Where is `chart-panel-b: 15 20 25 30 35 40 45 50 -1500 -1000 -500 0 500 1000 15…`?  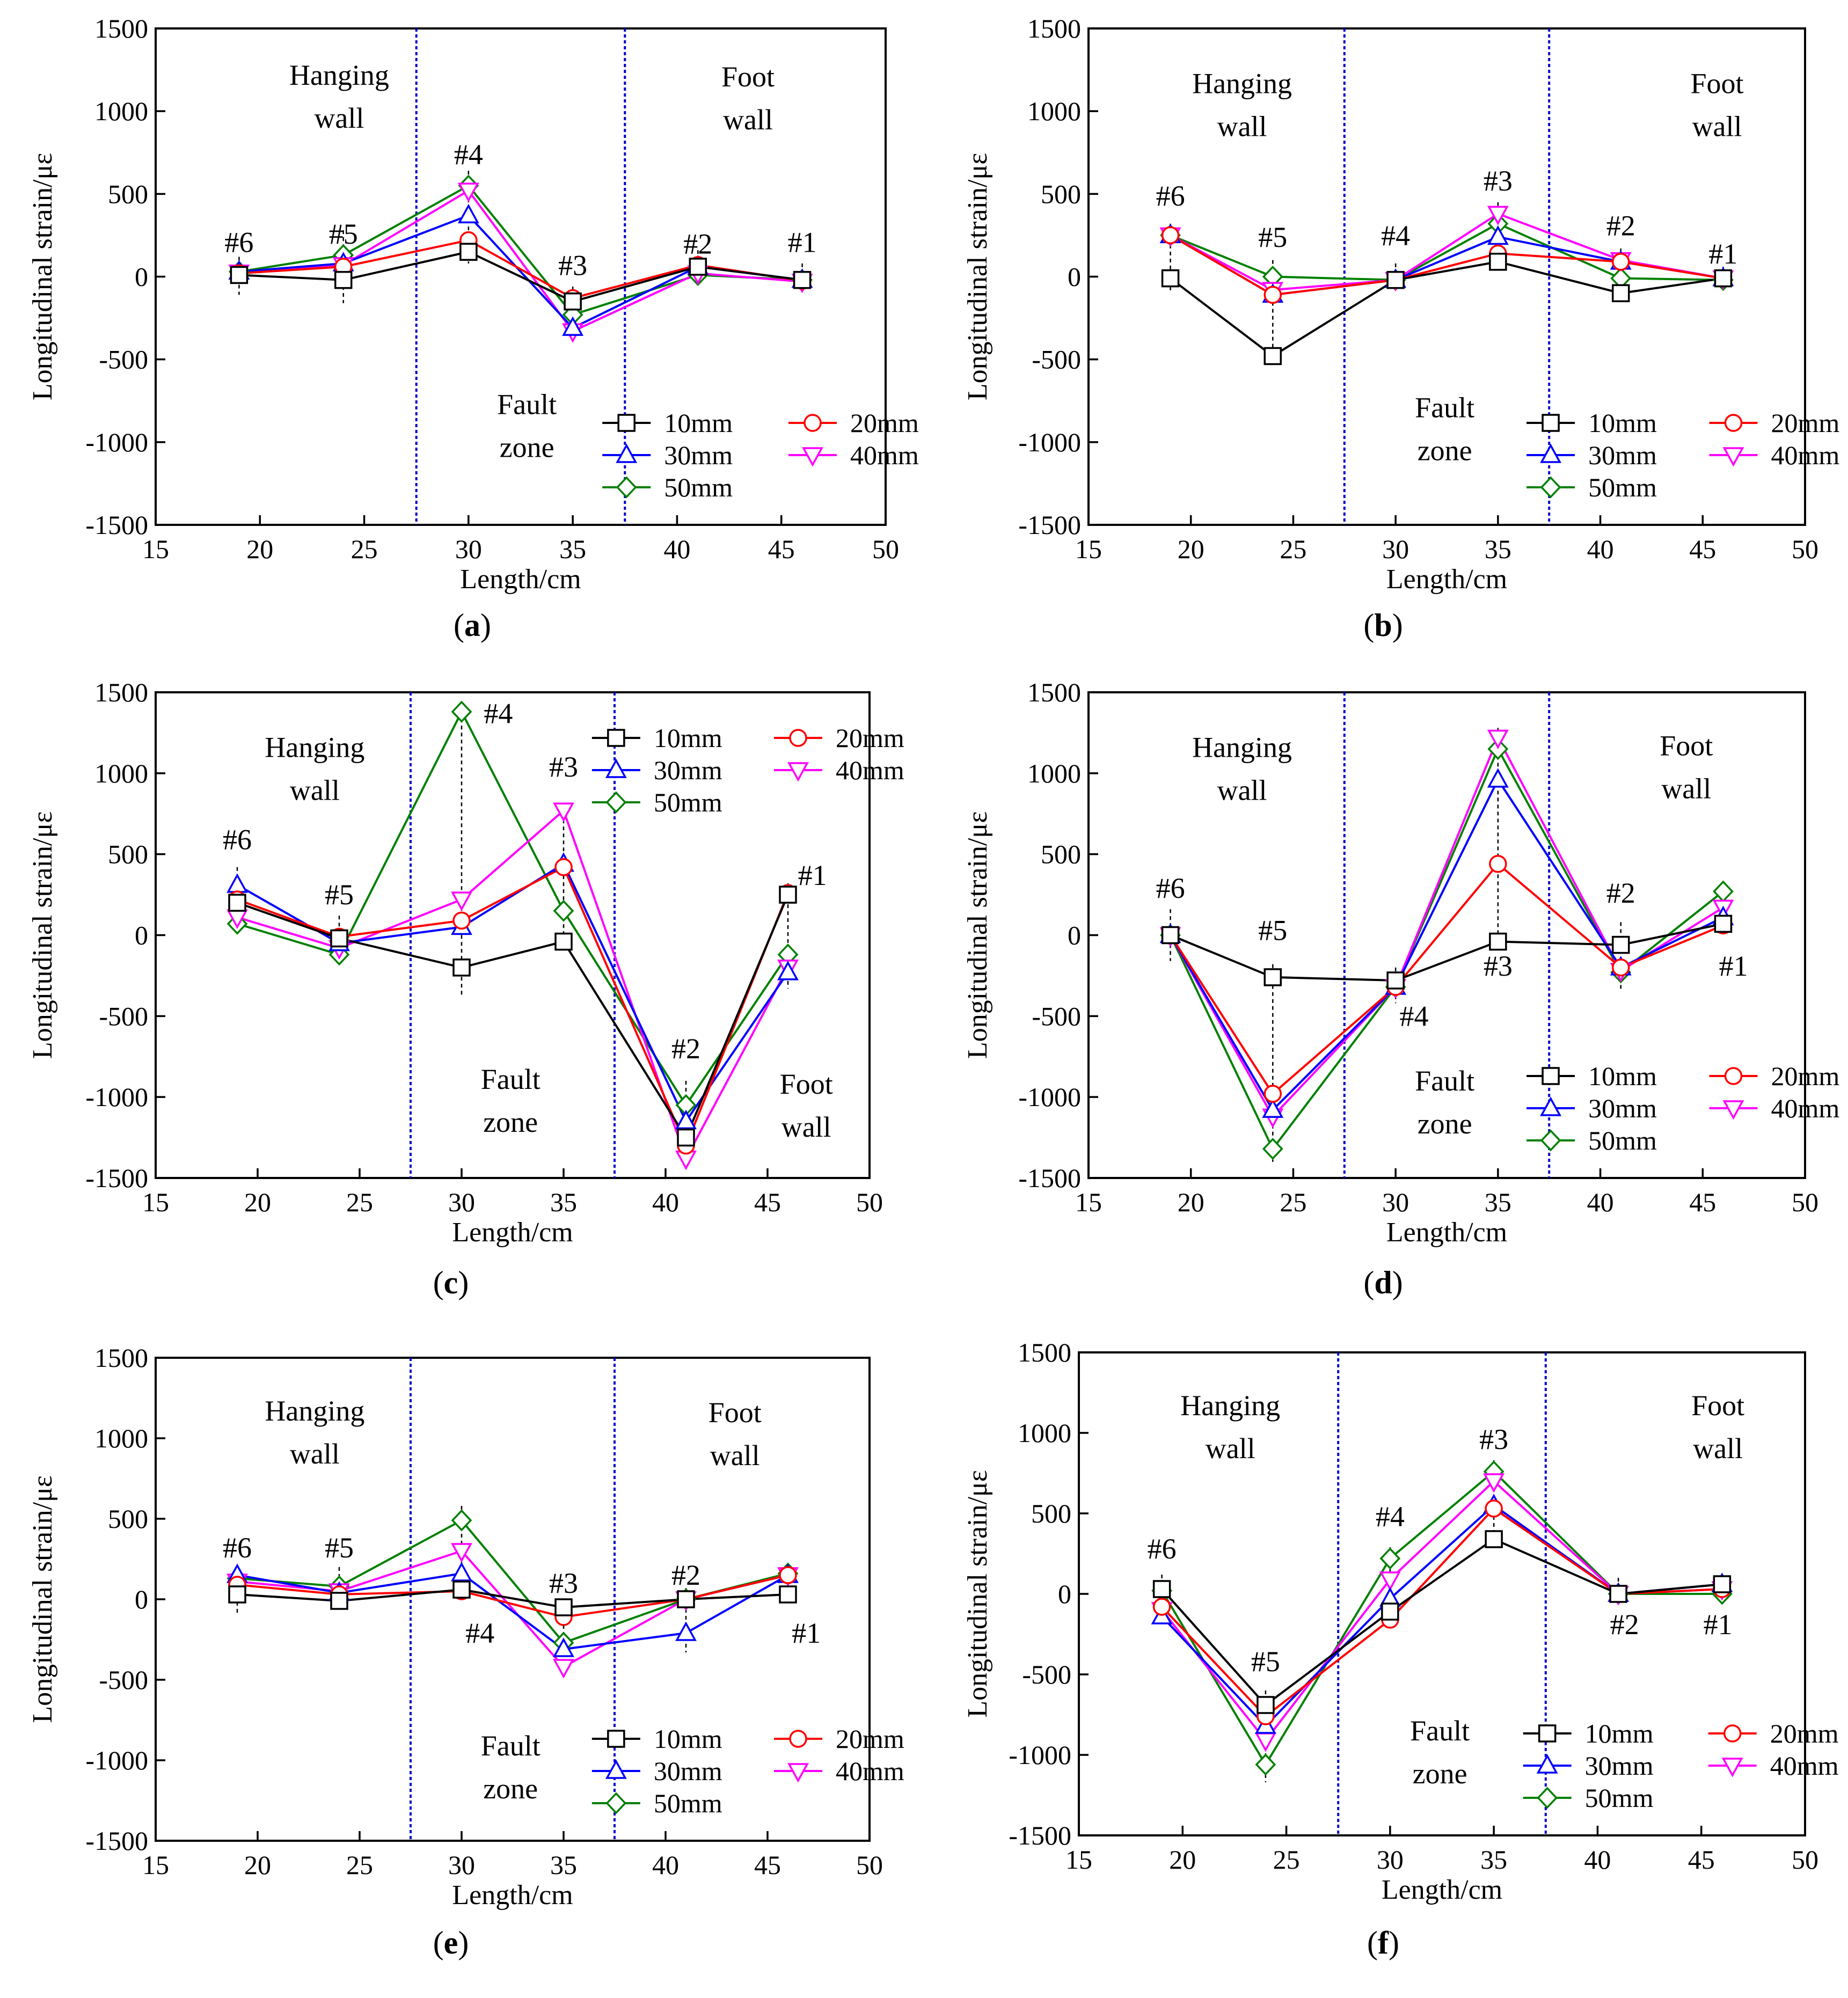 chart-panel-b: 15 20 25 30 35 40 45 50 -1500 -1000 -500 0 500 1000 15… is located at coordinates (1400, 328).